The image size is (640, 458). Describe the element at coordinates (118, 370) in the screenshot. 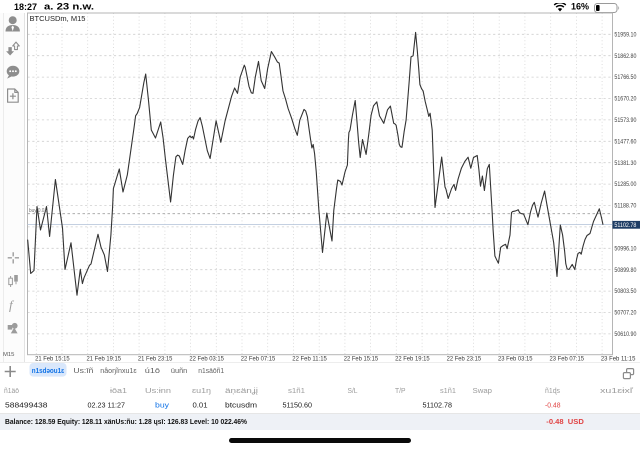

I see `svg-text: nâoŋĩnxu1ɛ` at that location.